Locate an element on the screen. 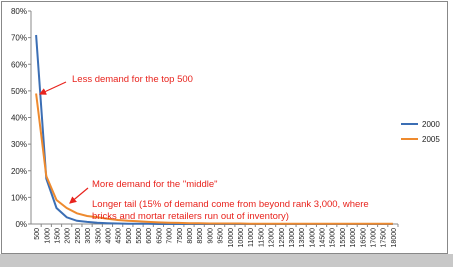 Image resolution: width=453 pixels, height=267 pixels. x-tick-label: 8000 is located at coordinates (190, 236).